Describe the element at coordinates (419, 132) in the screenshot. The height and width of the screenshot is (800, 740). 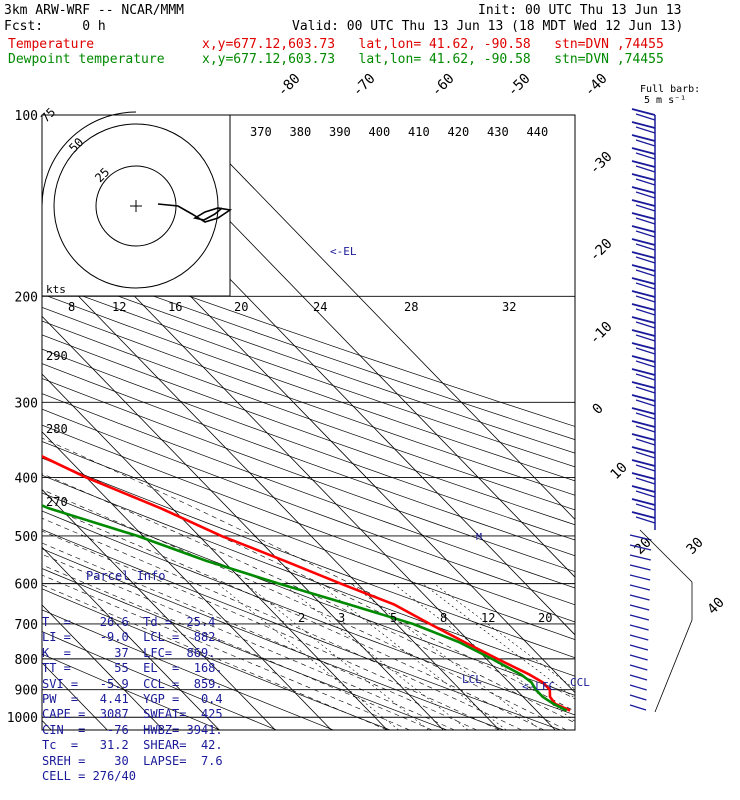
I see `theta-label: 410` at that location.